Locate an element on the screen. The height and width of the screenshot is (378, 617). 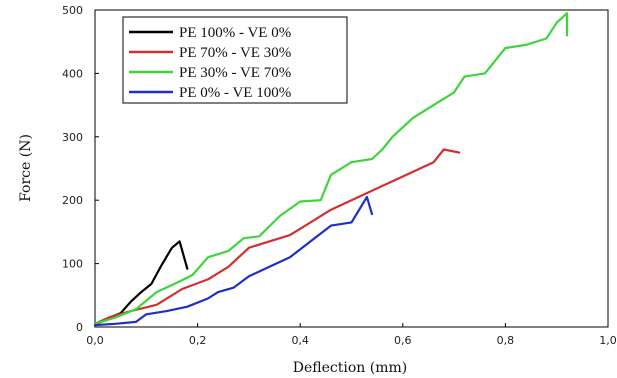
x-tick-label: 0,2 is located at coordinates (198, 340).